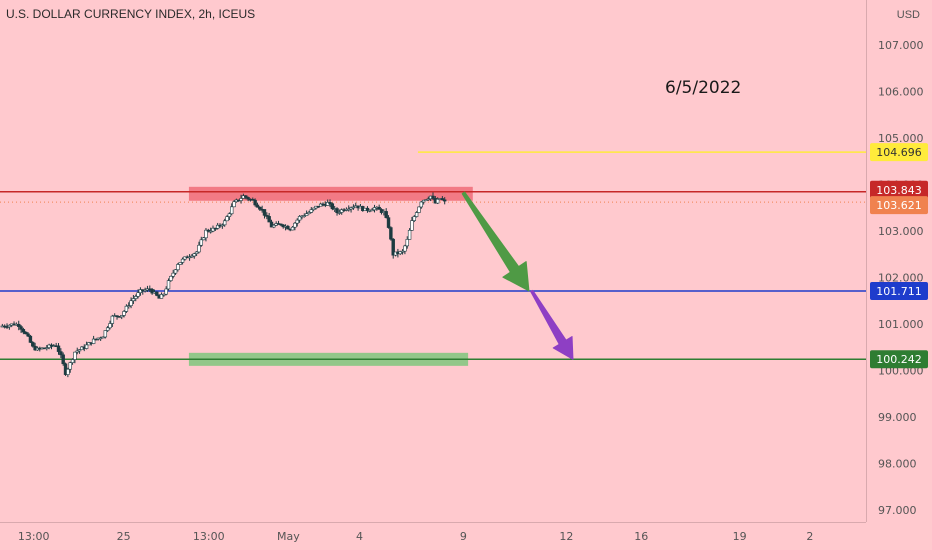 This screenshot has width=932, height=550. I want to click on chart-title: U.S. DOLLAR CURRENCY INDEX, 2h, ICEUS, so click(131, 14).